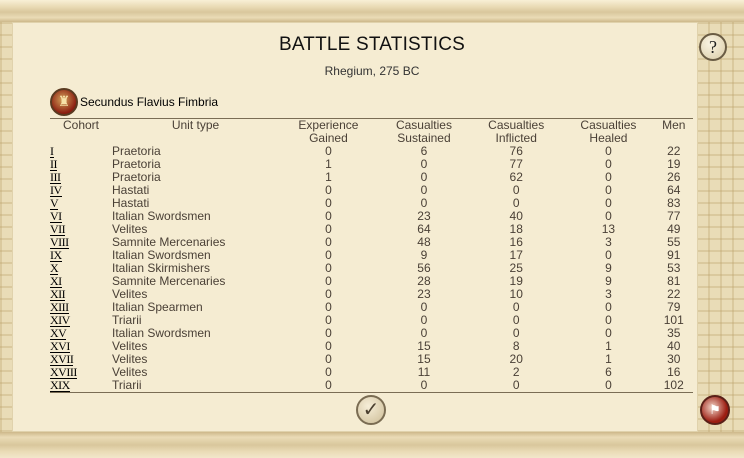 This screenshot has width=744, height=458. What do you see at coordinates (674, 203) in the screenshot?
I see `men-cell: 83` at bounding box center [674, 203].